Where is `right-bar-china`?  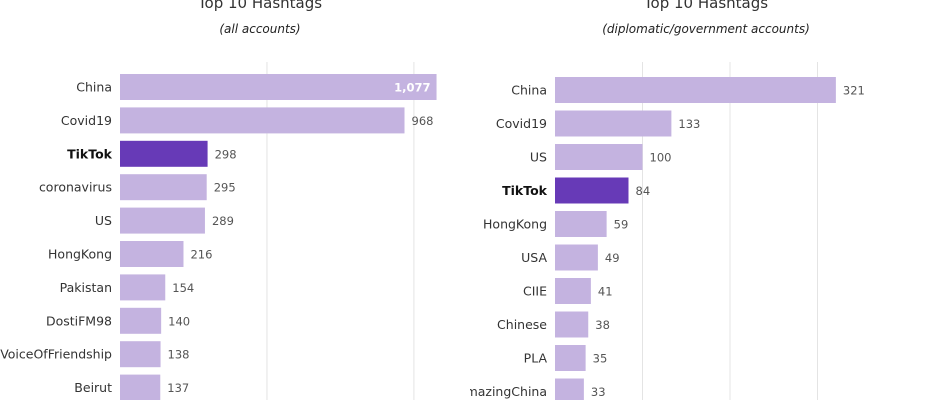
right-bar-china is located at coordinates (695, 90).